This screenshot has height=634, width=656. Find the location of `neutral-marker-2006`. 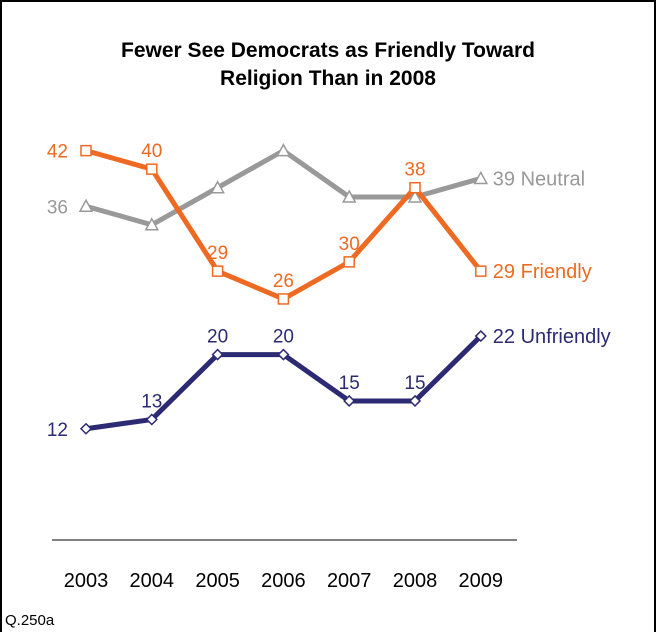

neutral-marker-2006 is located at coordinates (283, 150).